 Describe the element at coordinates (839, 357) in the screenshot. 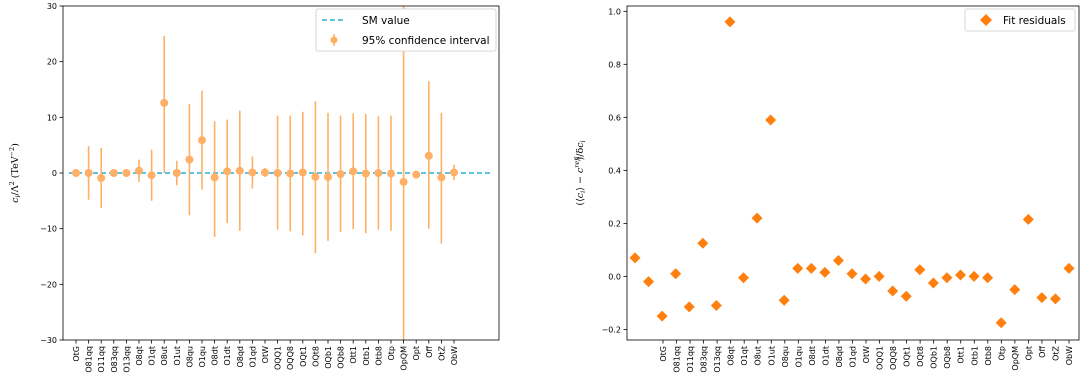

I see `right-x-tick-label: O8qd` at that location.